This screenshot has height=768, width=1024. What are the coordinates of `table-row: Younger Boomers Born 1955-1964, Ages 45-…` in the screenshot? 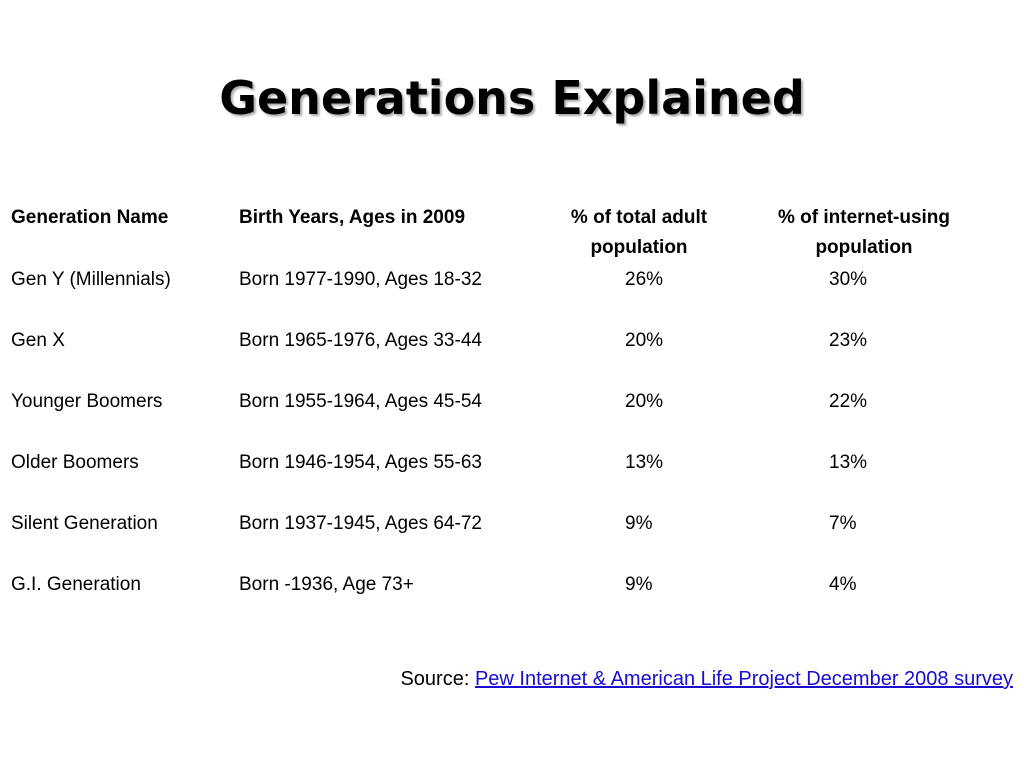 It's located at (511, 417).